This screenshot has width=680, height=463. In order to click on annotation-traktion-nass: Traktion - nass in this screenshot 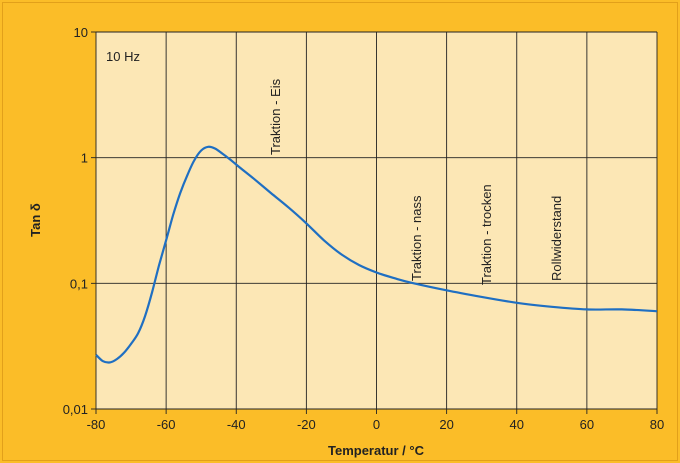, I will do `click(416, 238)`.